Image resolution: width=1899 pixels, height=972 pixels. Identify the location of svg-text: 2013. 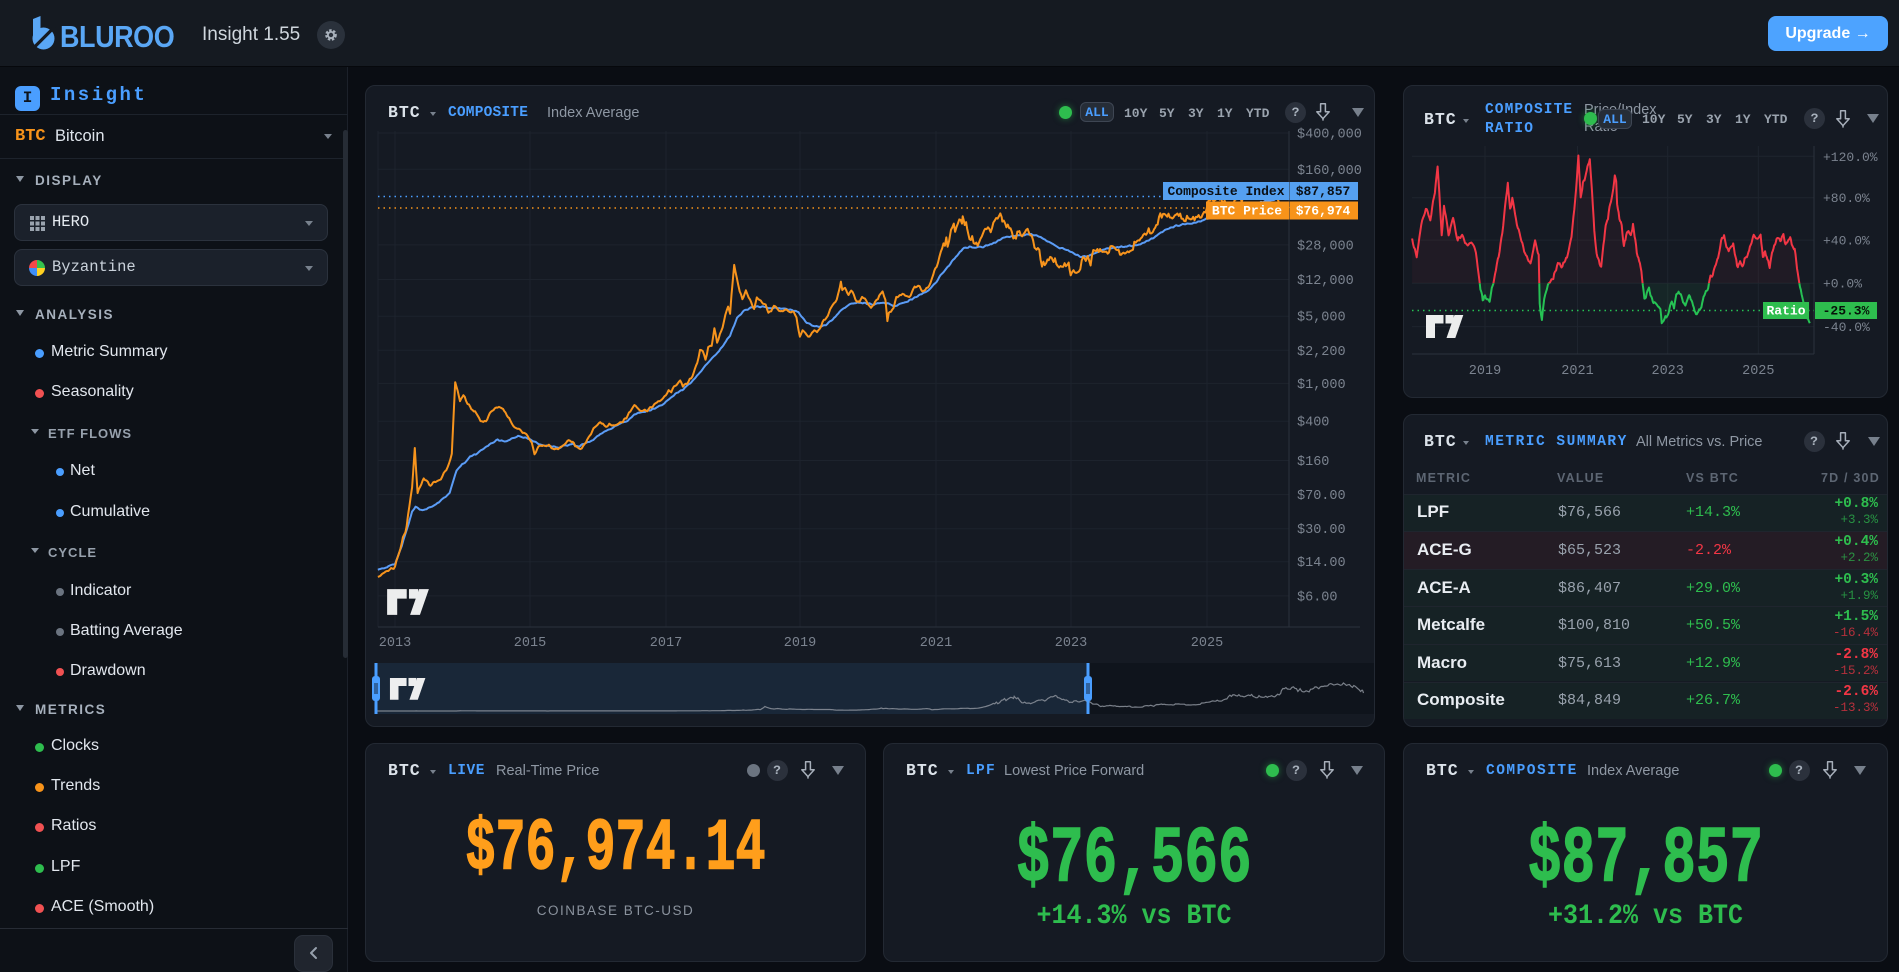
(395, 643).